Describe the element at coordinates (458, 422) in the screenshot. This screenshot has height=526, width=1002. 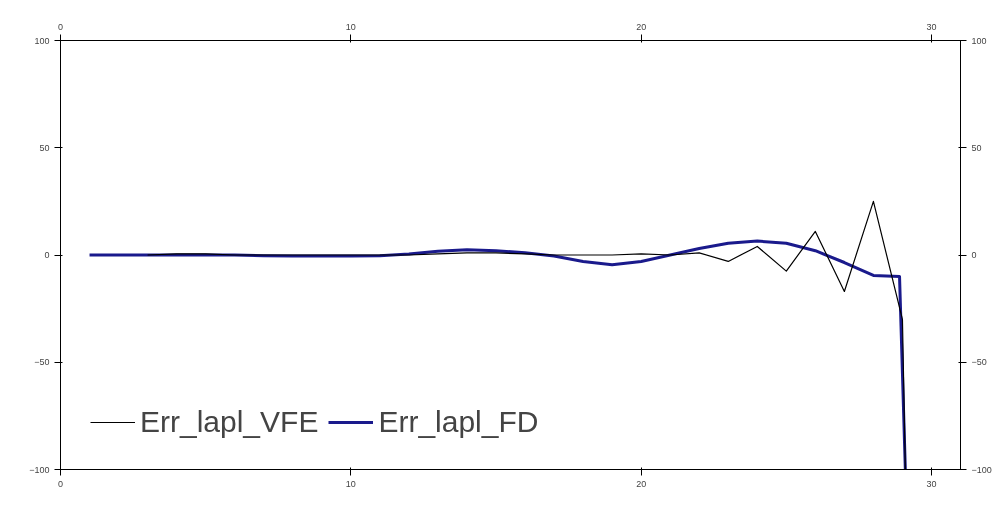
I see `legend-label: Err_lapl_FD` at that location.